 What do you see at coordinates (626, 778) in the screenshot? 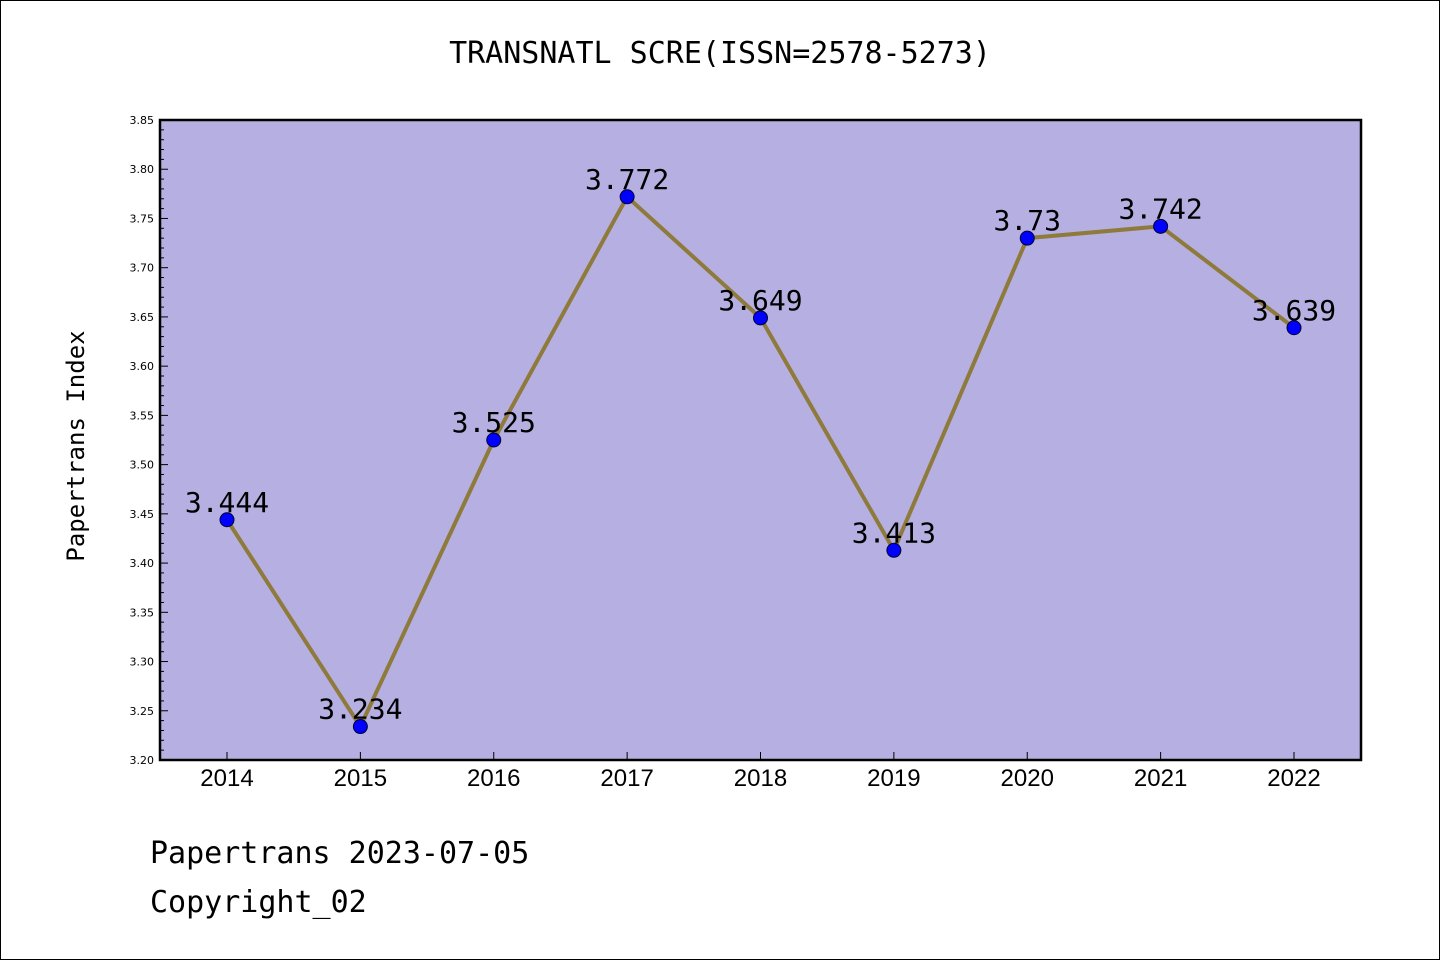
I see `x-tick-label: 2017` at bounding box center [626, 778].